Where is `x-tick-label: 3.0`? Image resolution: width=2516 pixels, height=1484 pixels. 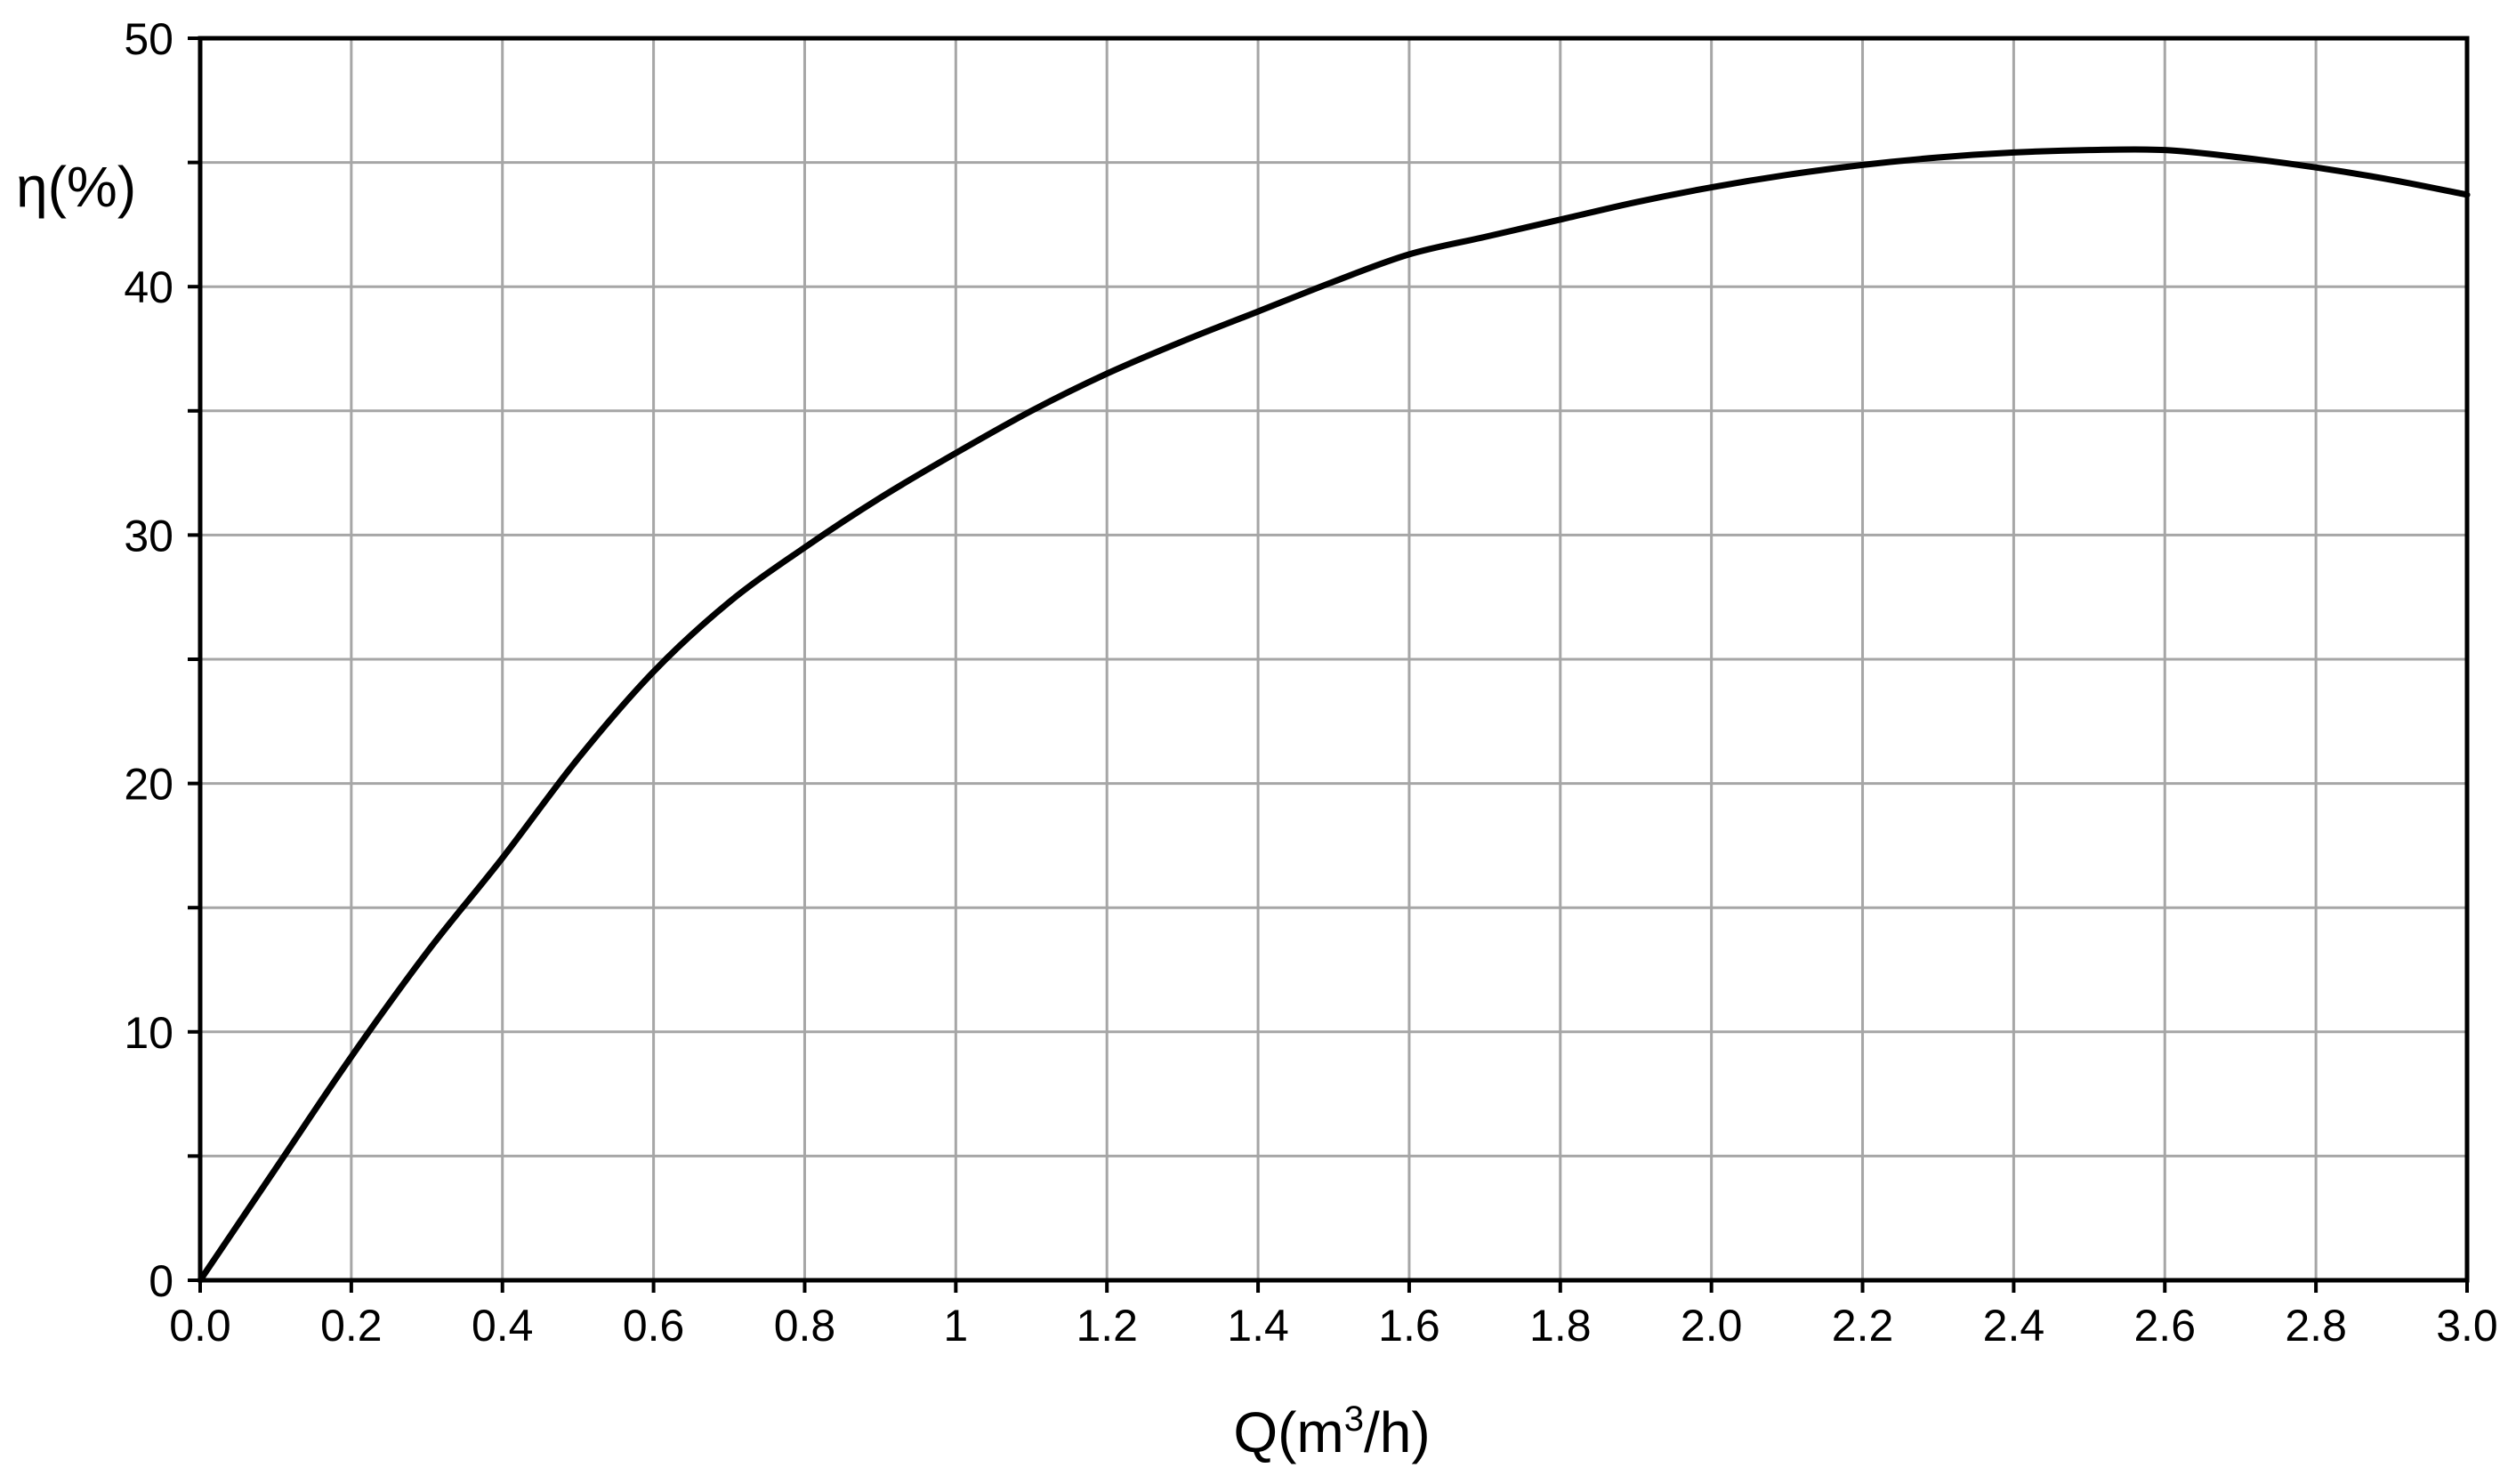
x-tick-label: 3.0 is located at coordinates (2467, 1326).